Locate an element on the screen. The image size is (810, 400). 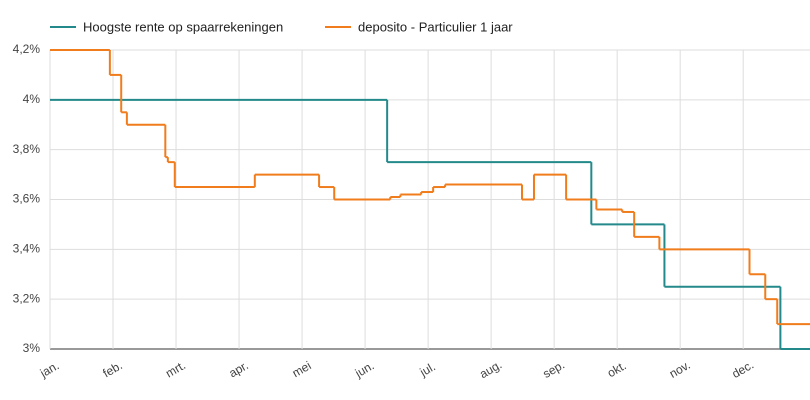
legend-item: deposito - Particulier 1 jaar is located at coordinates (419, 26).